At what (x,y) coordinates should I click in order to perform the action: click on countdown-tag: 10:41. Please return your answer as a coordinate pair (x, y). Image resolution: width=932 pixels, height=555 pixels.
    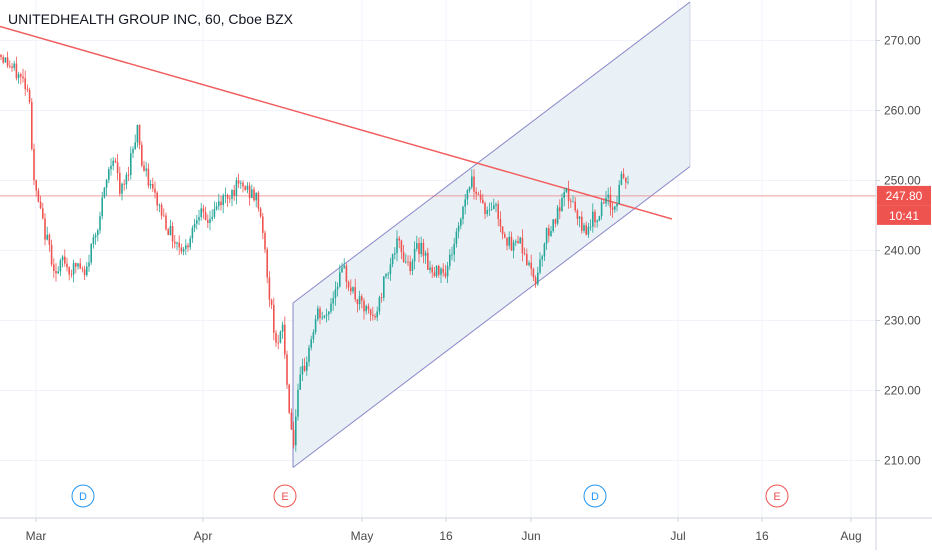
    Looking at the image, I should click on (904, 215).